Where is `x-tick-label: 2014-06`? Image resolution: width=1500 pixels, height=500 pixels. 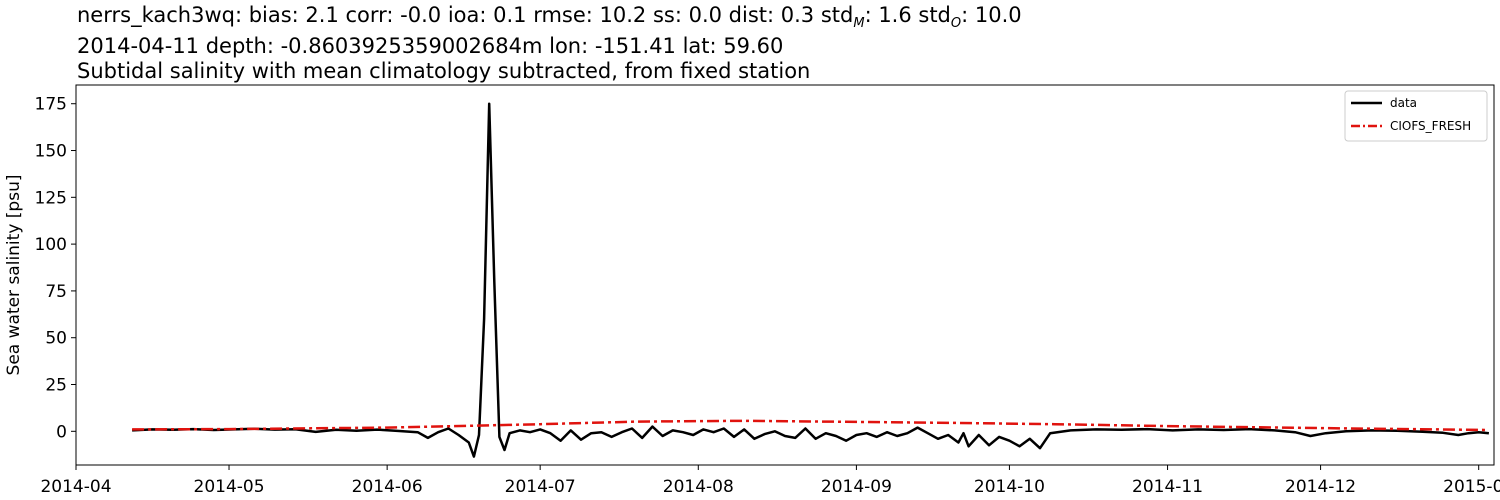 x-tick-label: 2014-06 is located at coordinates (387, 487).